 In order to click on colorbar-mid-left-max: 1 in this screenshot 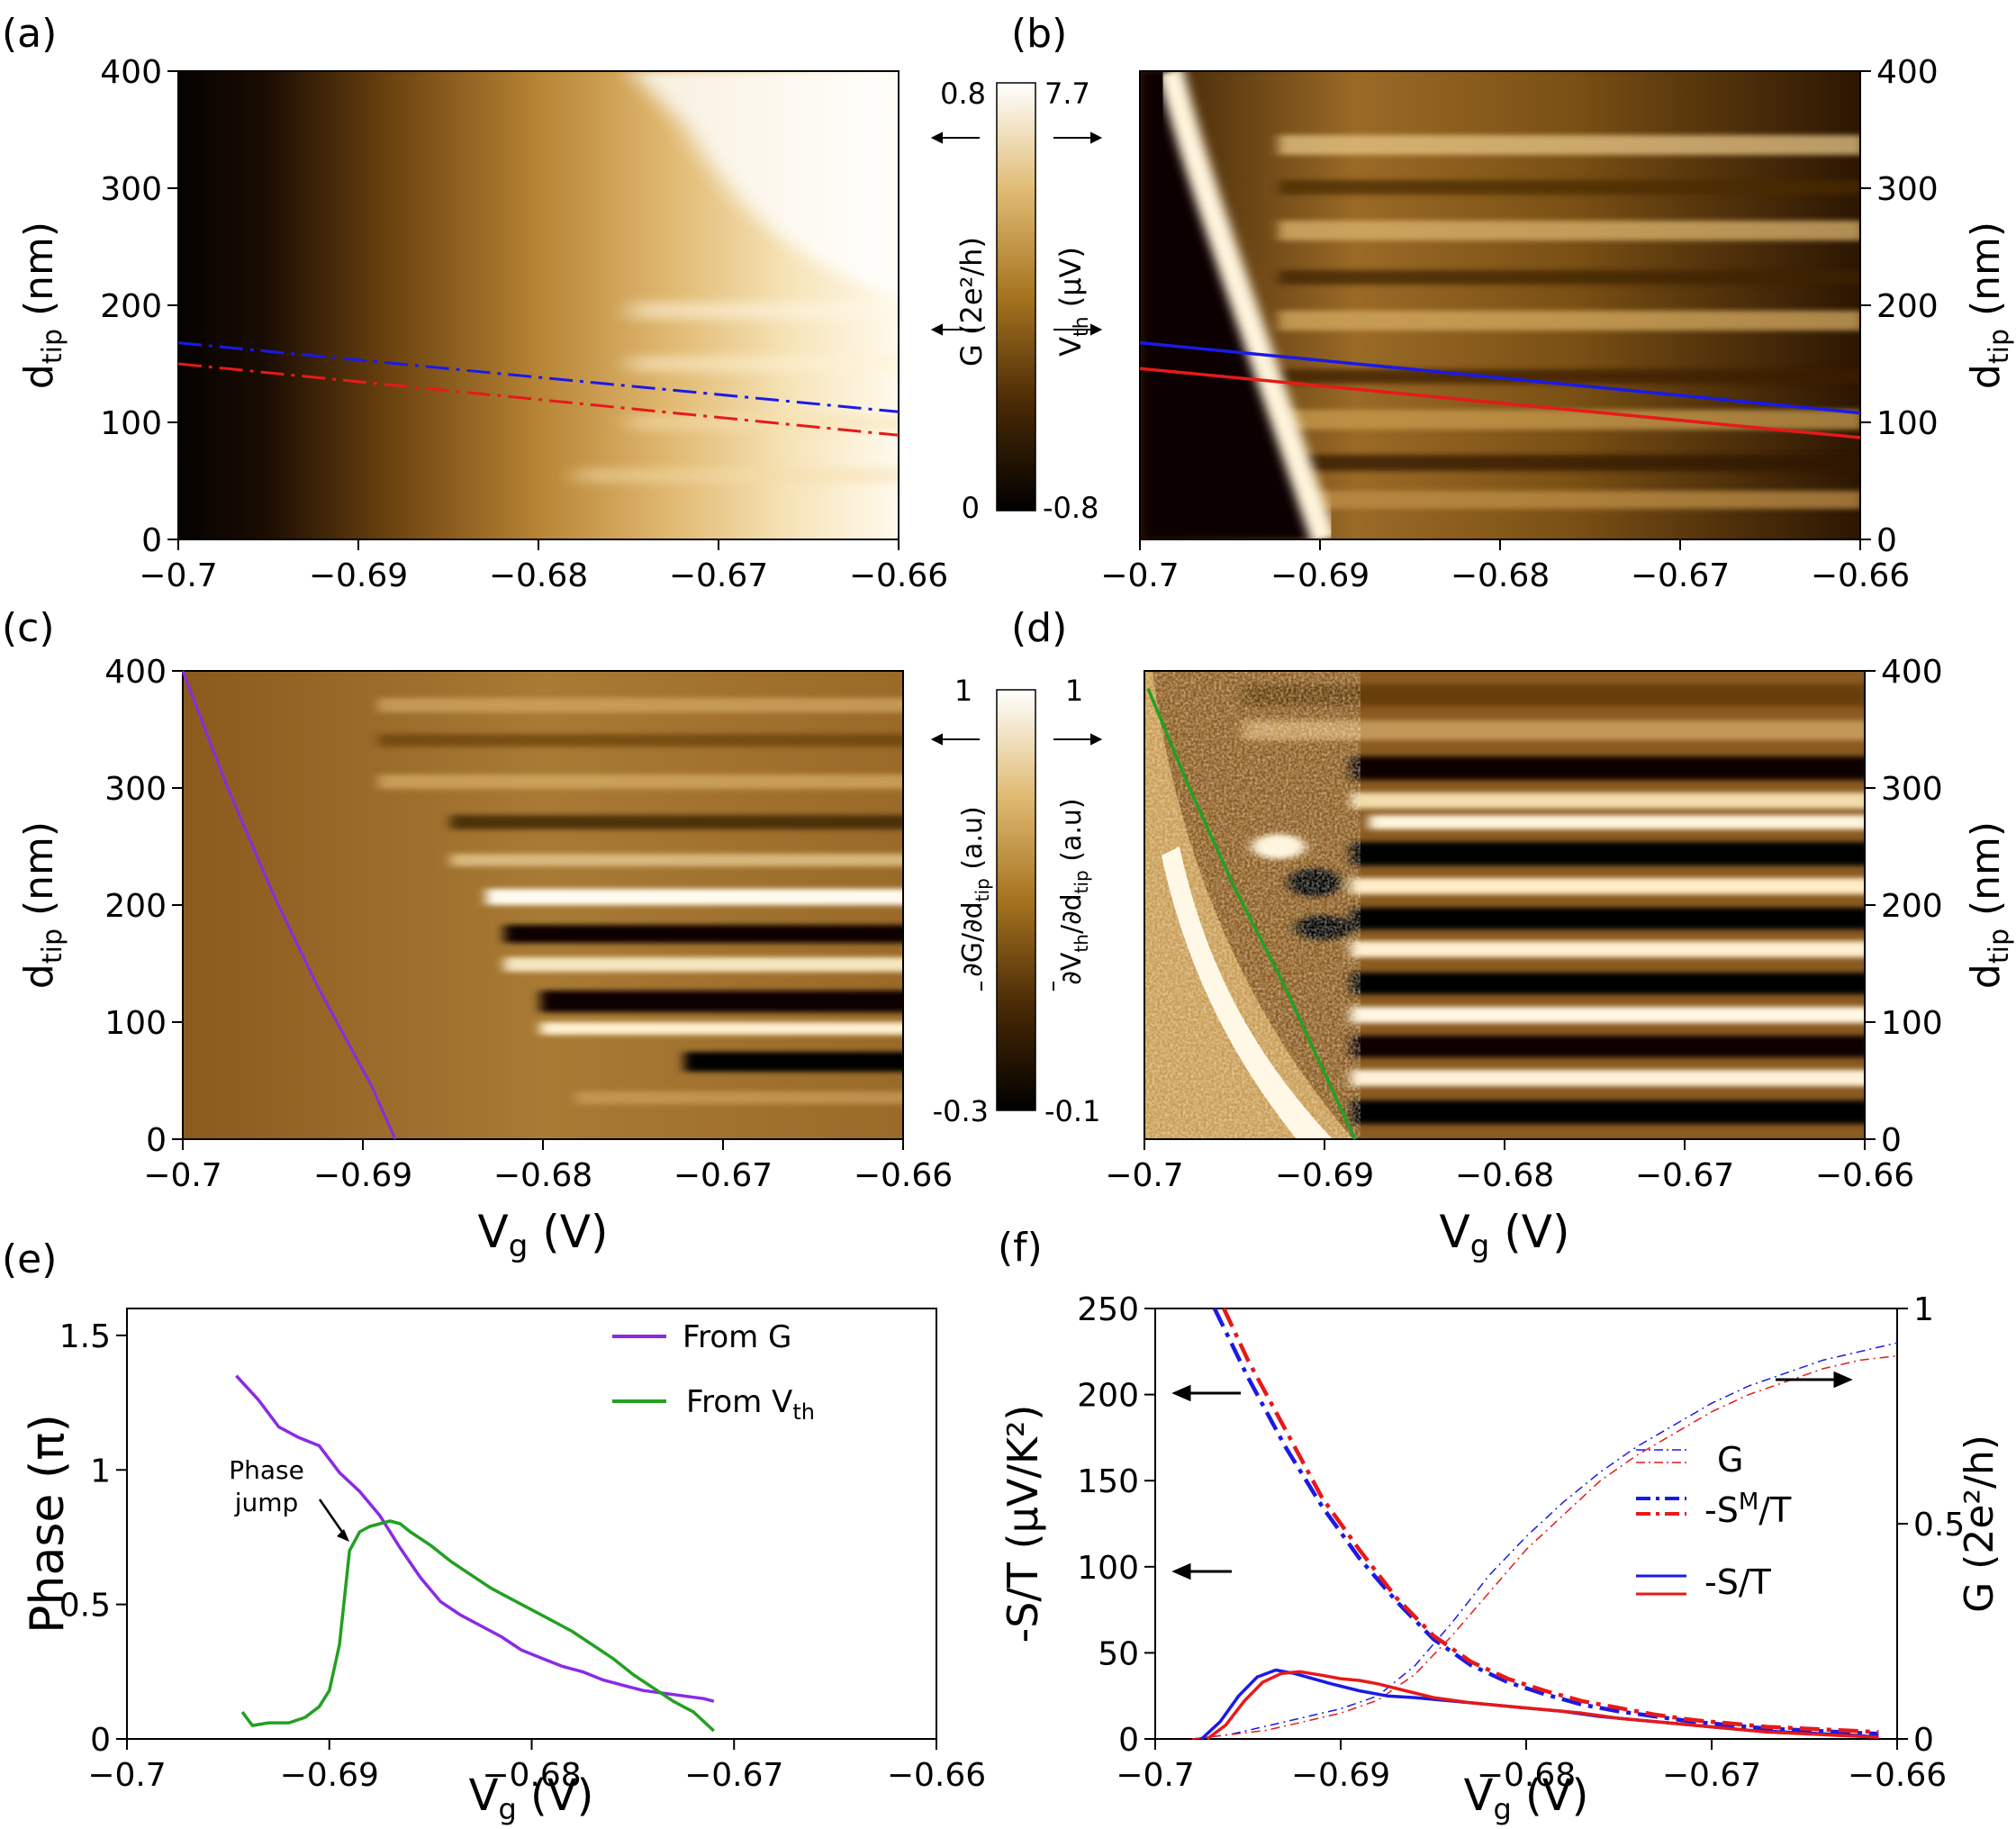, I will do `click(963, 691)`.